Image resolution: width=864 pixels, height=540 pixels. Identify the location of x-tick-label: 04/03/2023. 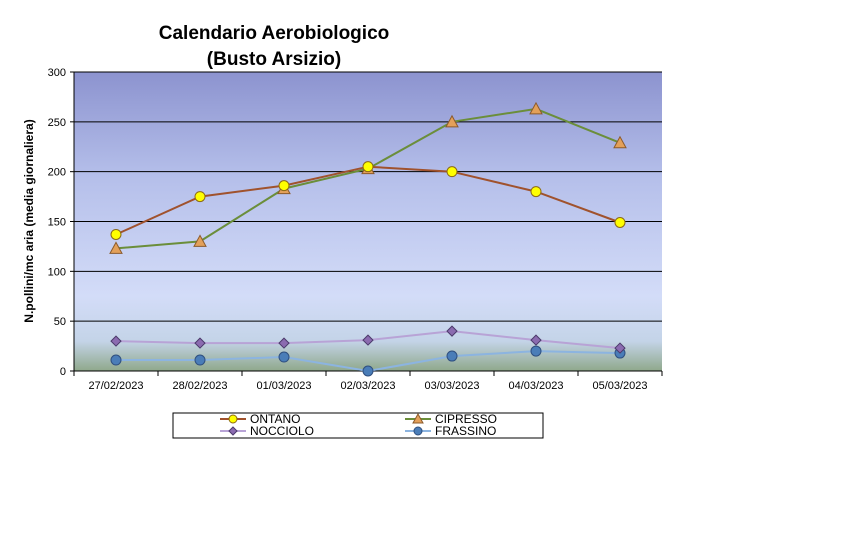
(535, 386).